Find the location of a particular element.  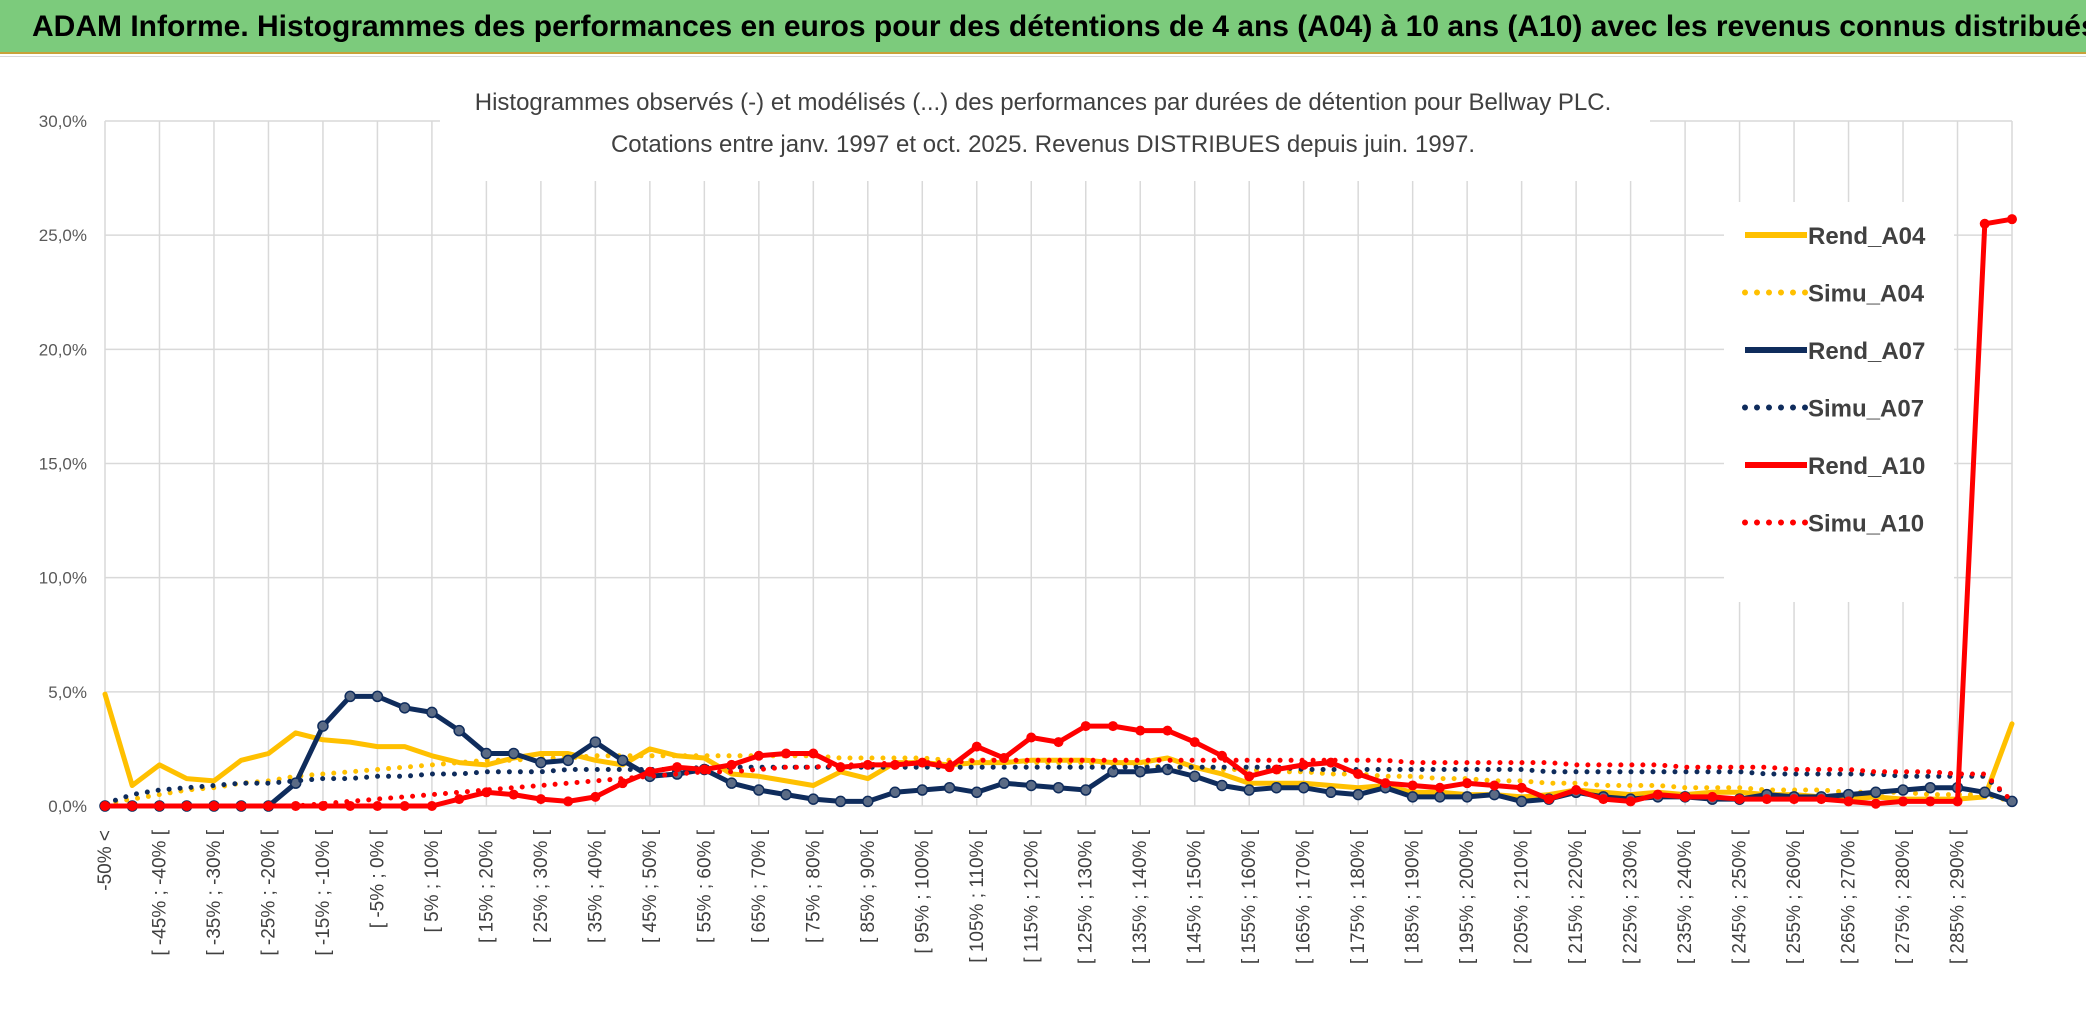

y-tick-label: 5,0% is located at coordinates (67, 692).